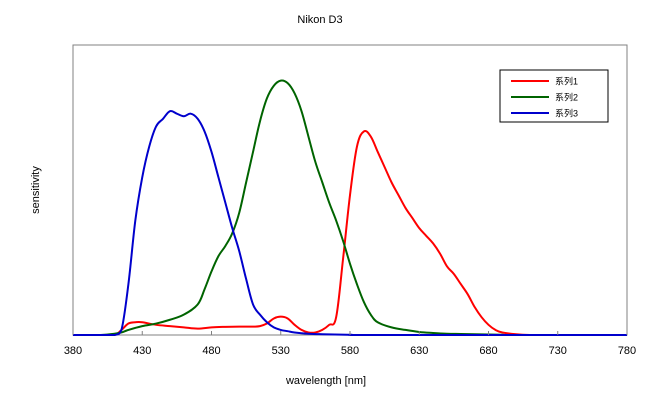 The image size is (650, 402). What do you see at coordinates (554, 96) in the screenshot?
I see `legend: 系列1 系列2 系列3` at bounding box center [554, 96].